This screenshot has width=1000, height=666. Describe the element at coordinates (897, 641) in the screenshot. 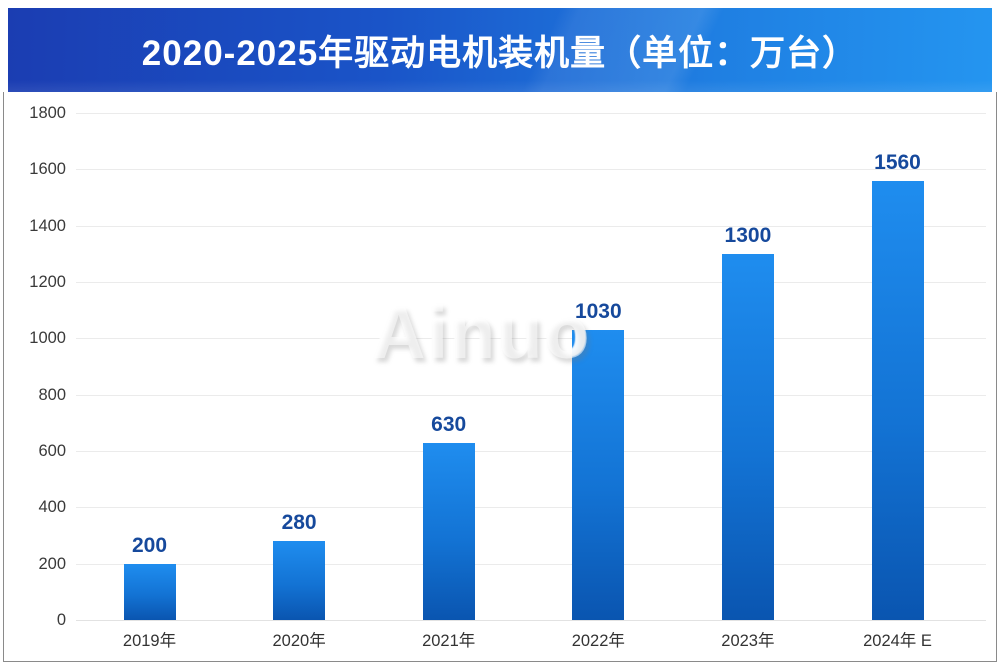

I see `x-axis-tick-label: 2024年 E` at that location.